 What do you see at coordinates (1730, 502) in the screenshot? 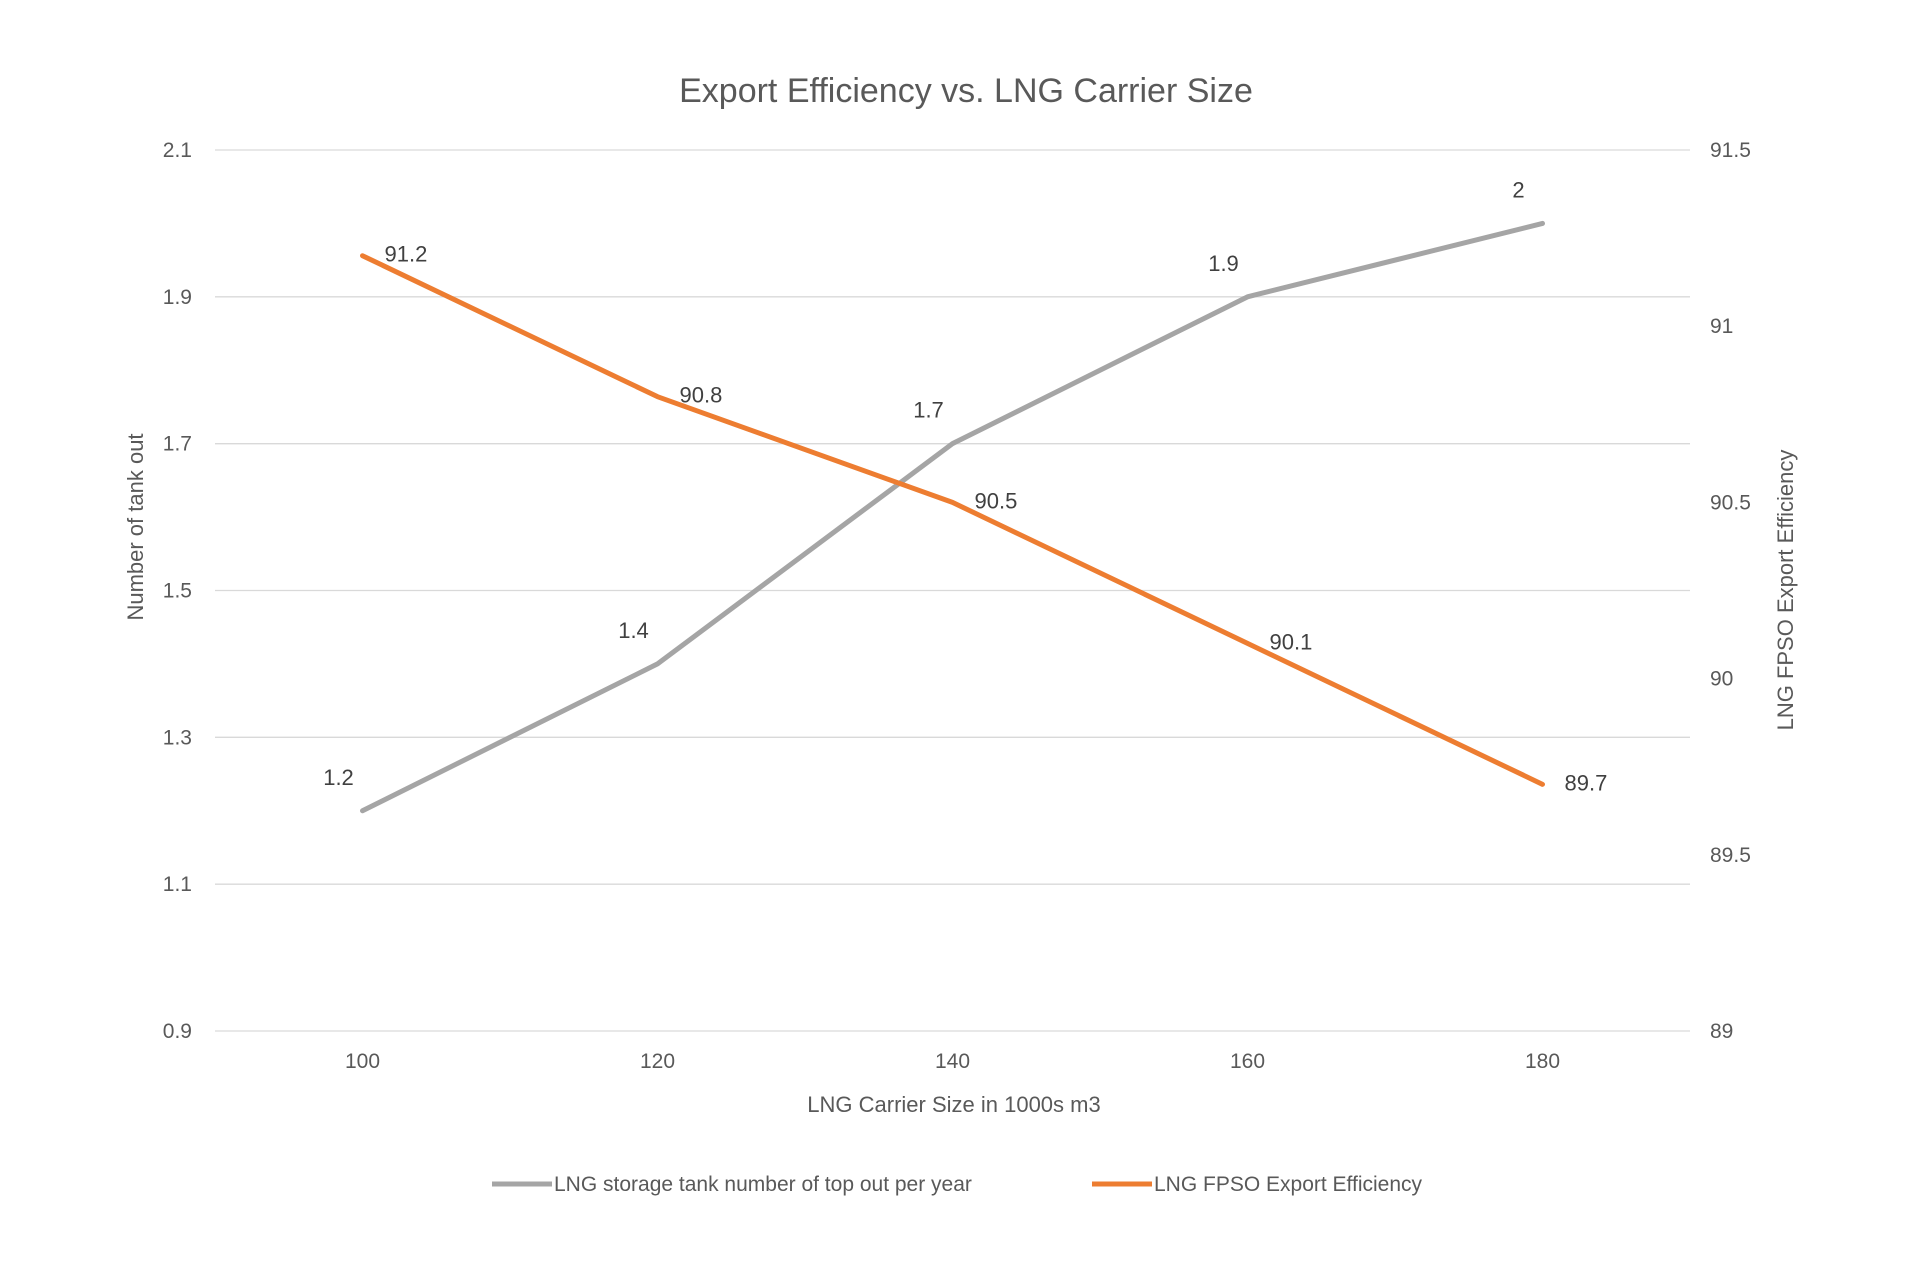
I see `y2-tick-label: 90.5` at bounding box center [1730, 502].